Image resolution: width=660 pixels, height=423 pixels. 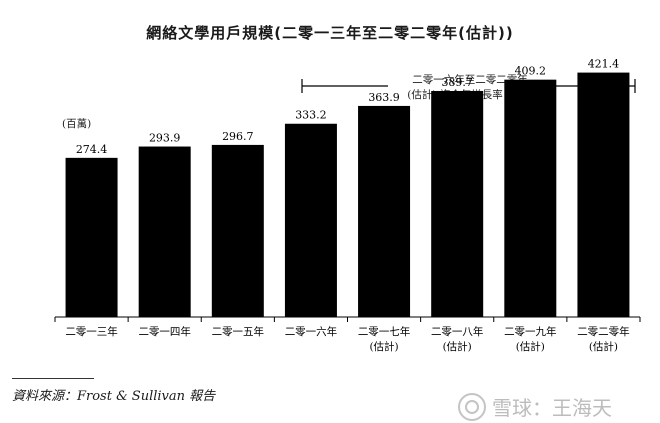 I want to click on chart-title: 網絡文學用戶規模(二零一三年至二零二零年(估計)), so click(x=330, y=33).